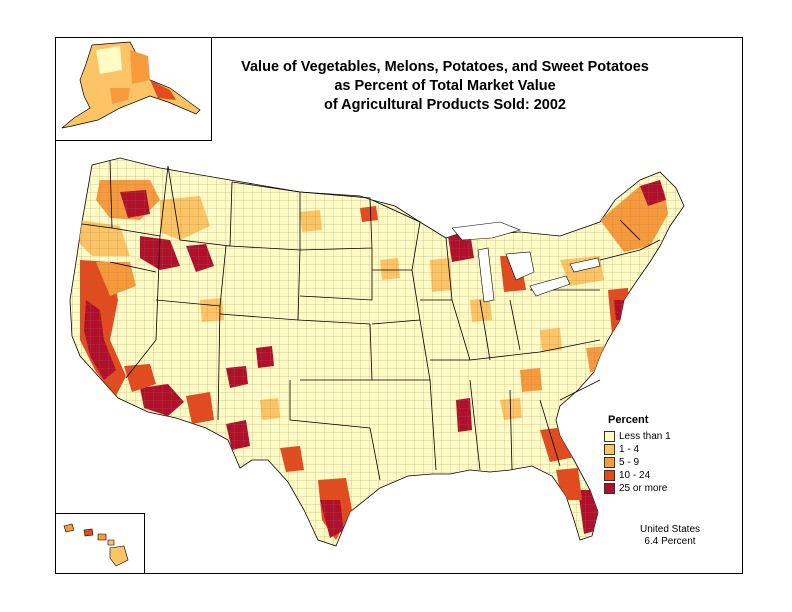  Describe the element at coordinates (635, 475) in the screenshot. I see `legend-label: 10 - 24` at that location.